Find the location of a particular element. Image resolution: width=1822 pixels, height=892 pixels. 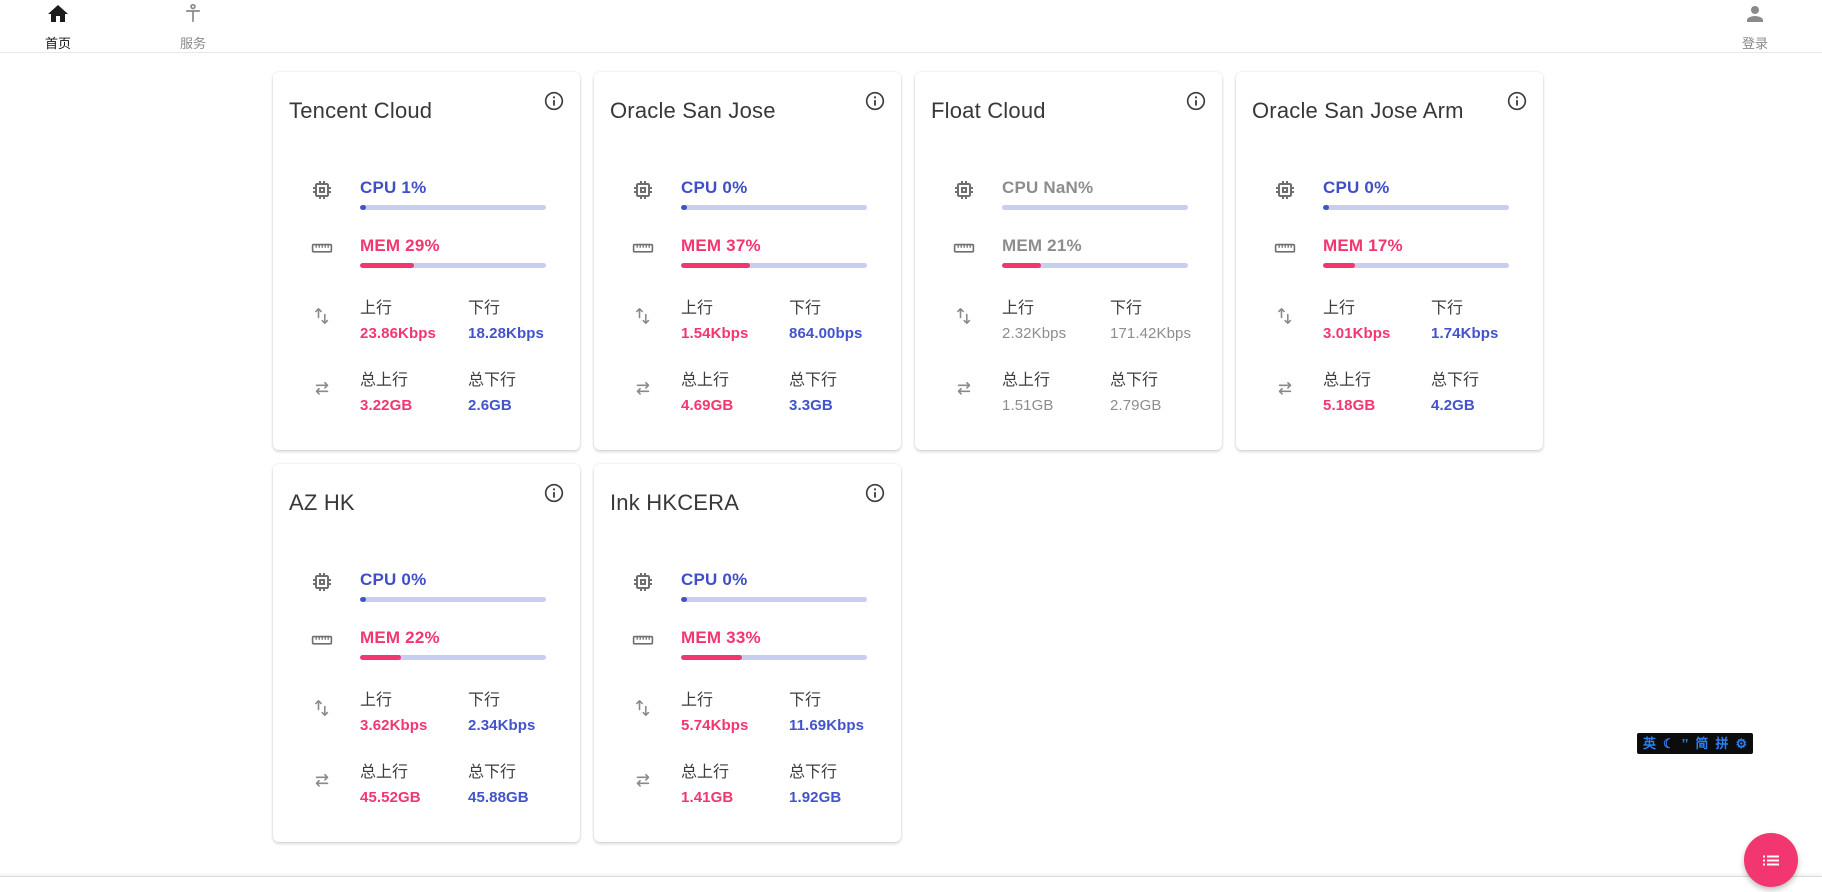

stats: CPU 0% MEM 33% is located at coordinates (738, 688).